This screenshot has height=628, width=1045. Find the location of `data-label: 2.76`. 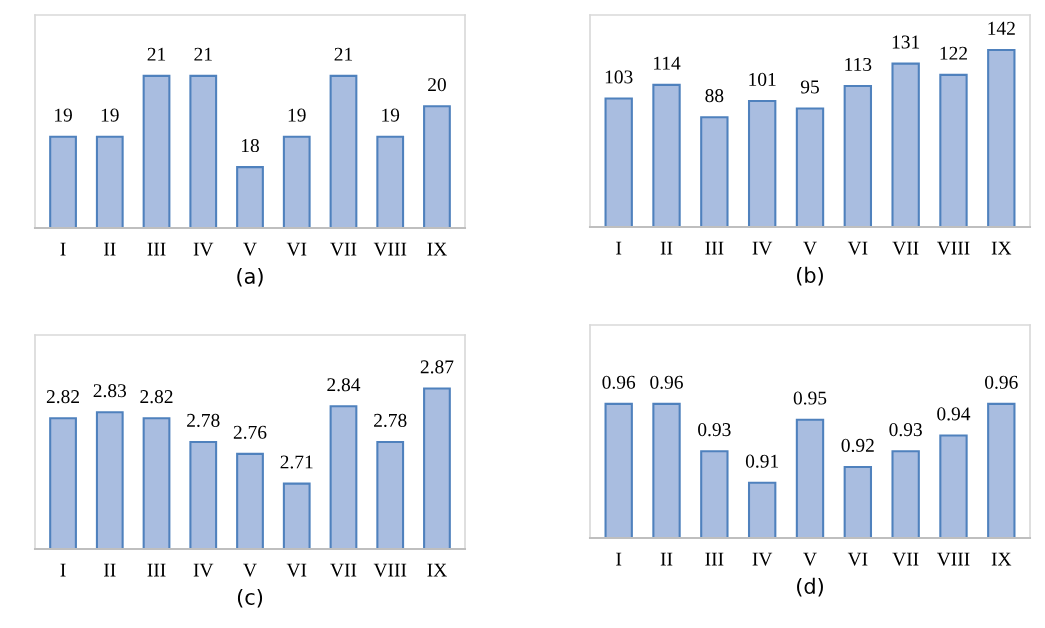

data-label: 2.76 is located at coordinates (250, 432).